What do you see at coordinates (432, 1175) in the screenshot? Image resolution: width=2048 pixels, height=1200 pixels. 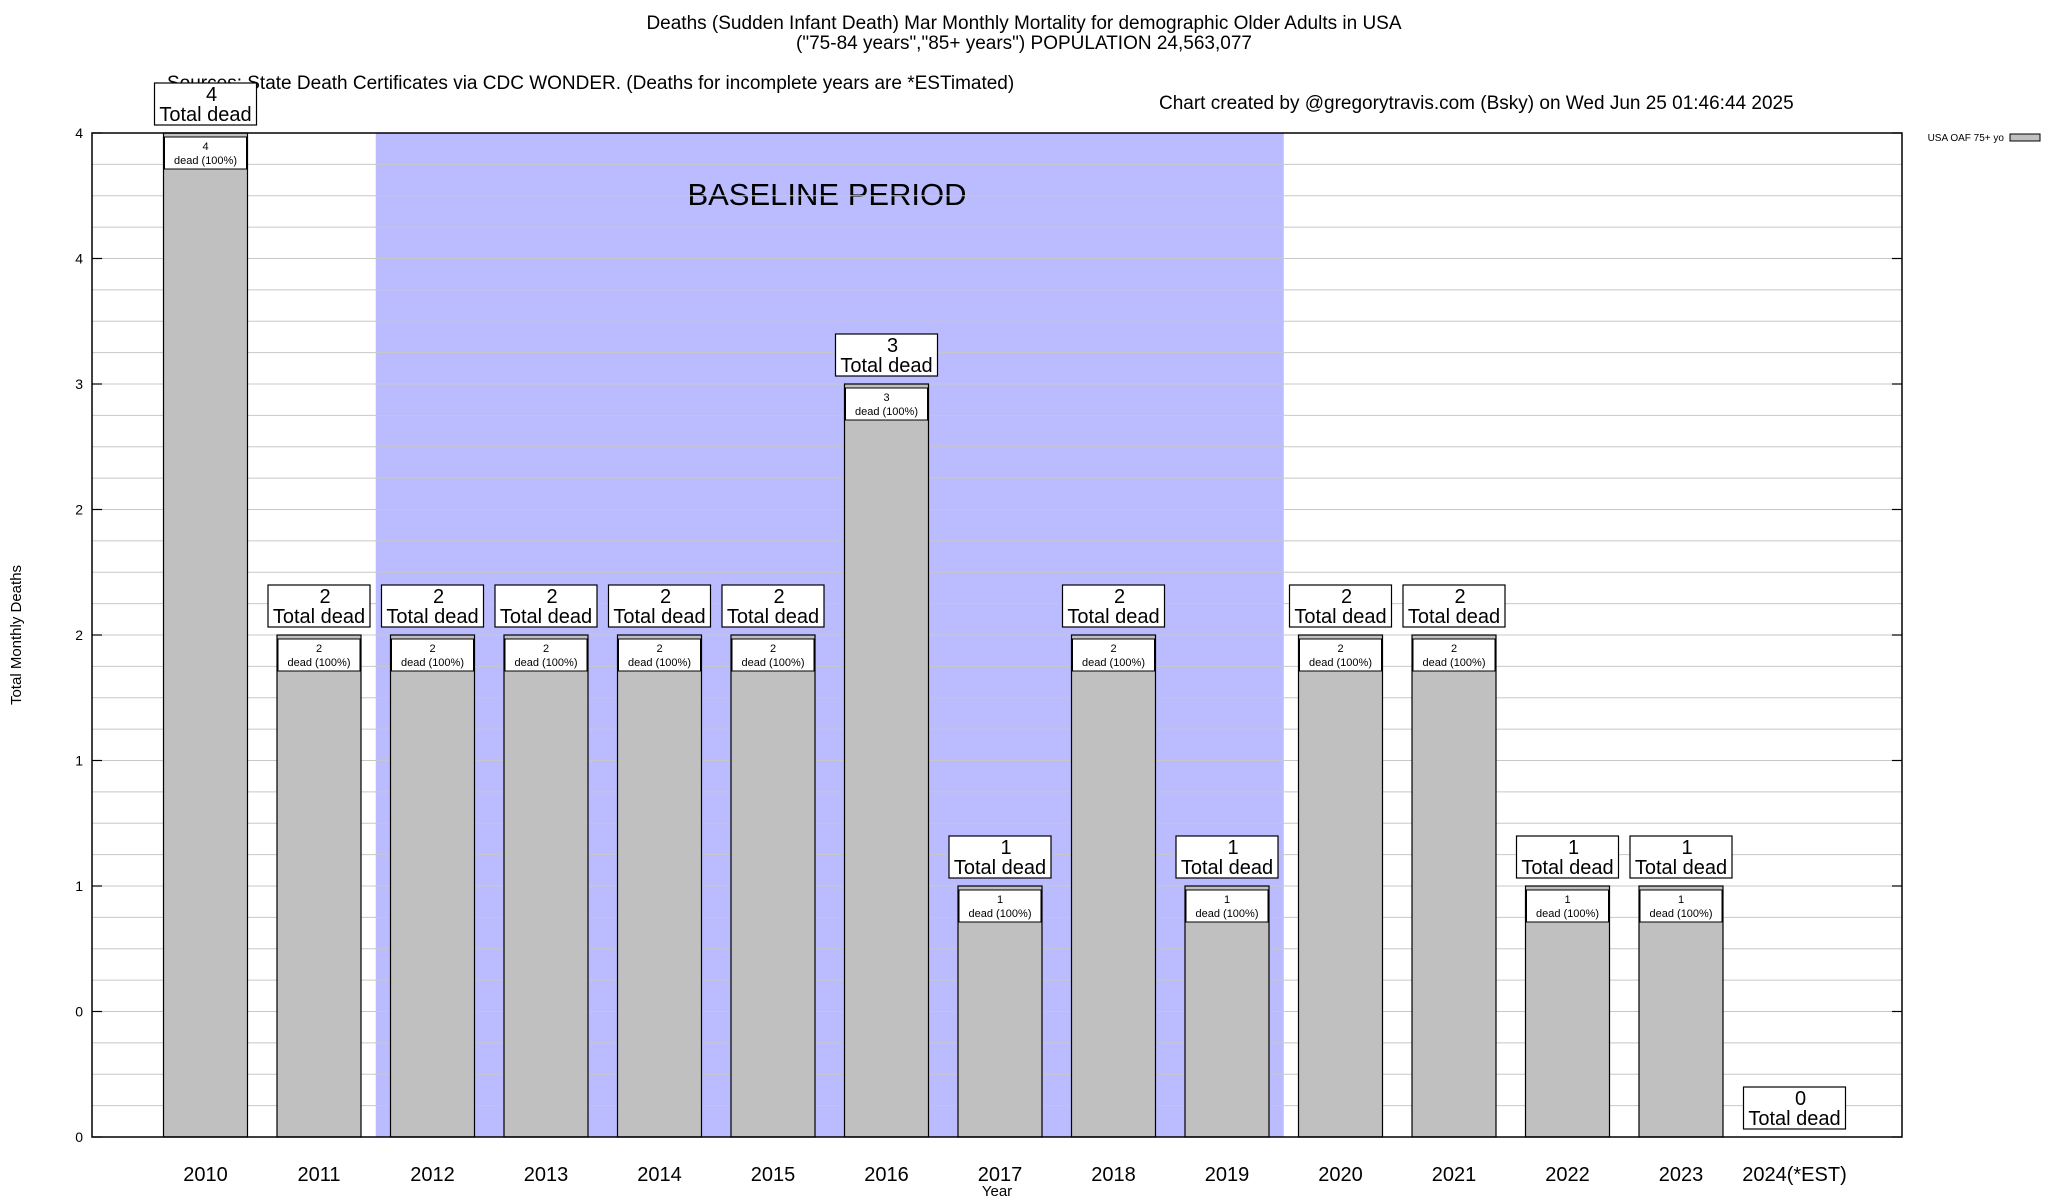 I see `x-tick-label: 2012` at bounding box center [432, 1175].